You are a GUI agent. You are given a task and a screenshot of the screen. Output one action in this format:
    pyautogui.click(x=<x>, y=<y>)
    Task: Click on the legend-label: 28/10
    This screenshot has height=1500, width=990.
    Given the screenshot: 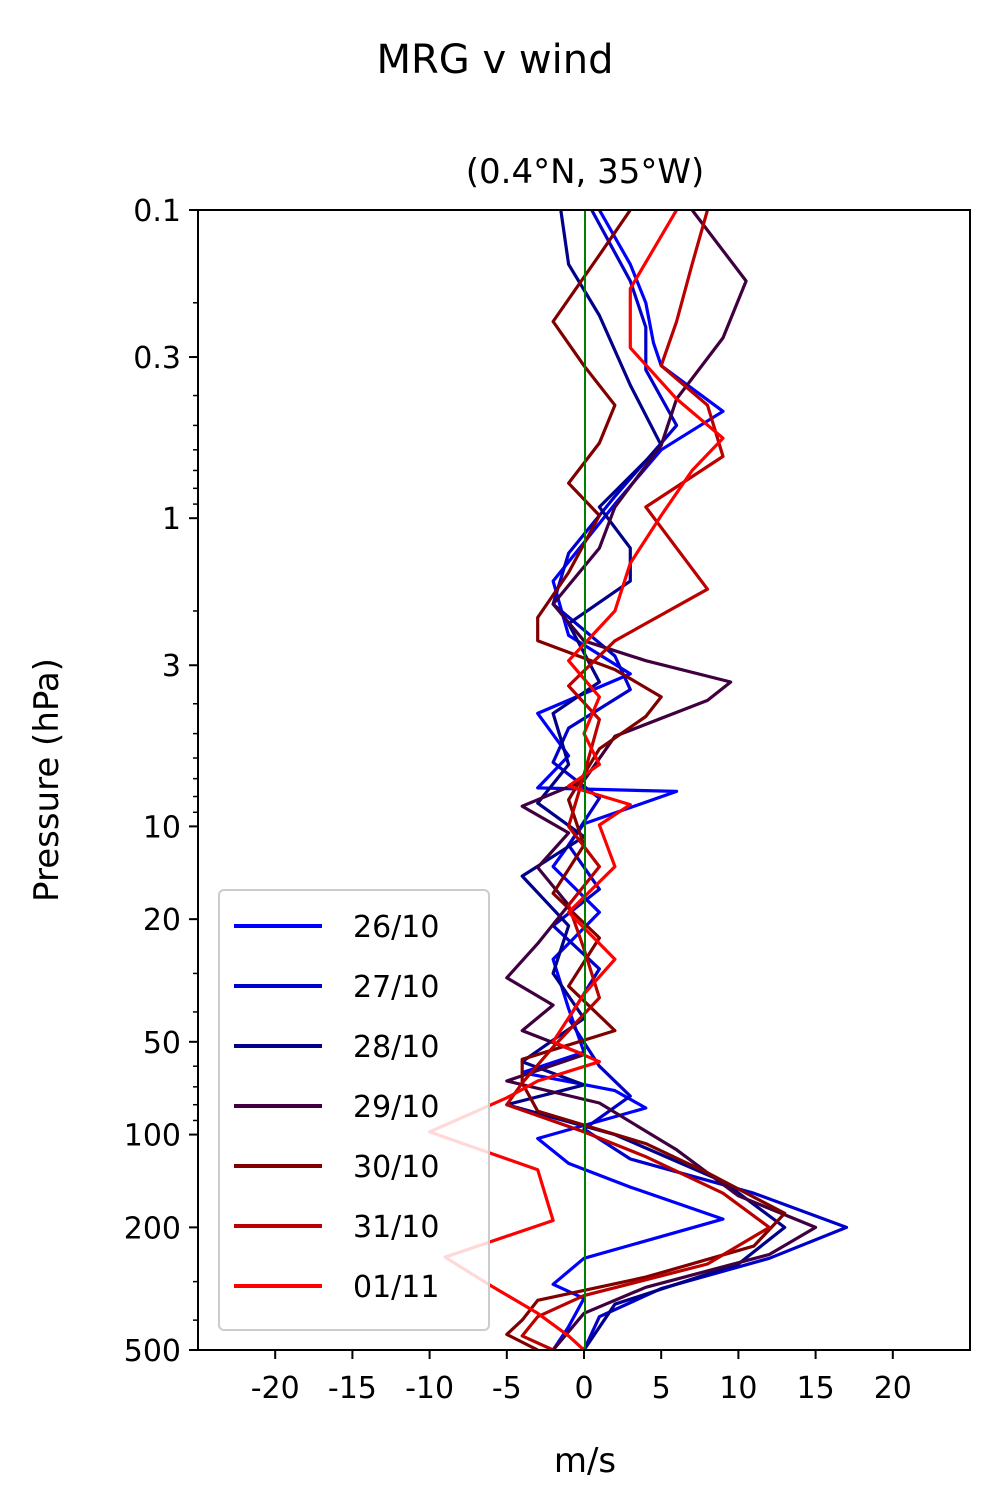 What is the action you would take?
    pyautogui.click(x=396, y=1047)
    